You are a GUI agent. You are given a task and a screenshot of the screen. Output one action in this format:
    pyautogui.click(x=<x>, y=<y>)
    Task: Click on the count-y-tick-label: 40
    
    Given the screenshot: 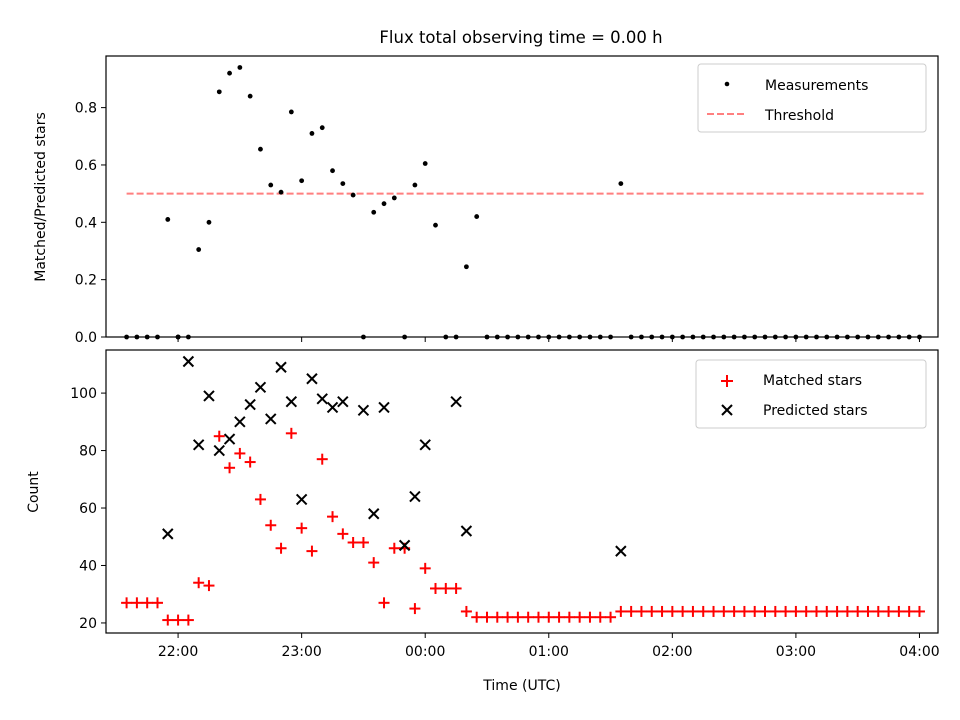 What is the action you would take?
    pyautogui.click(x=88, y=566)
    